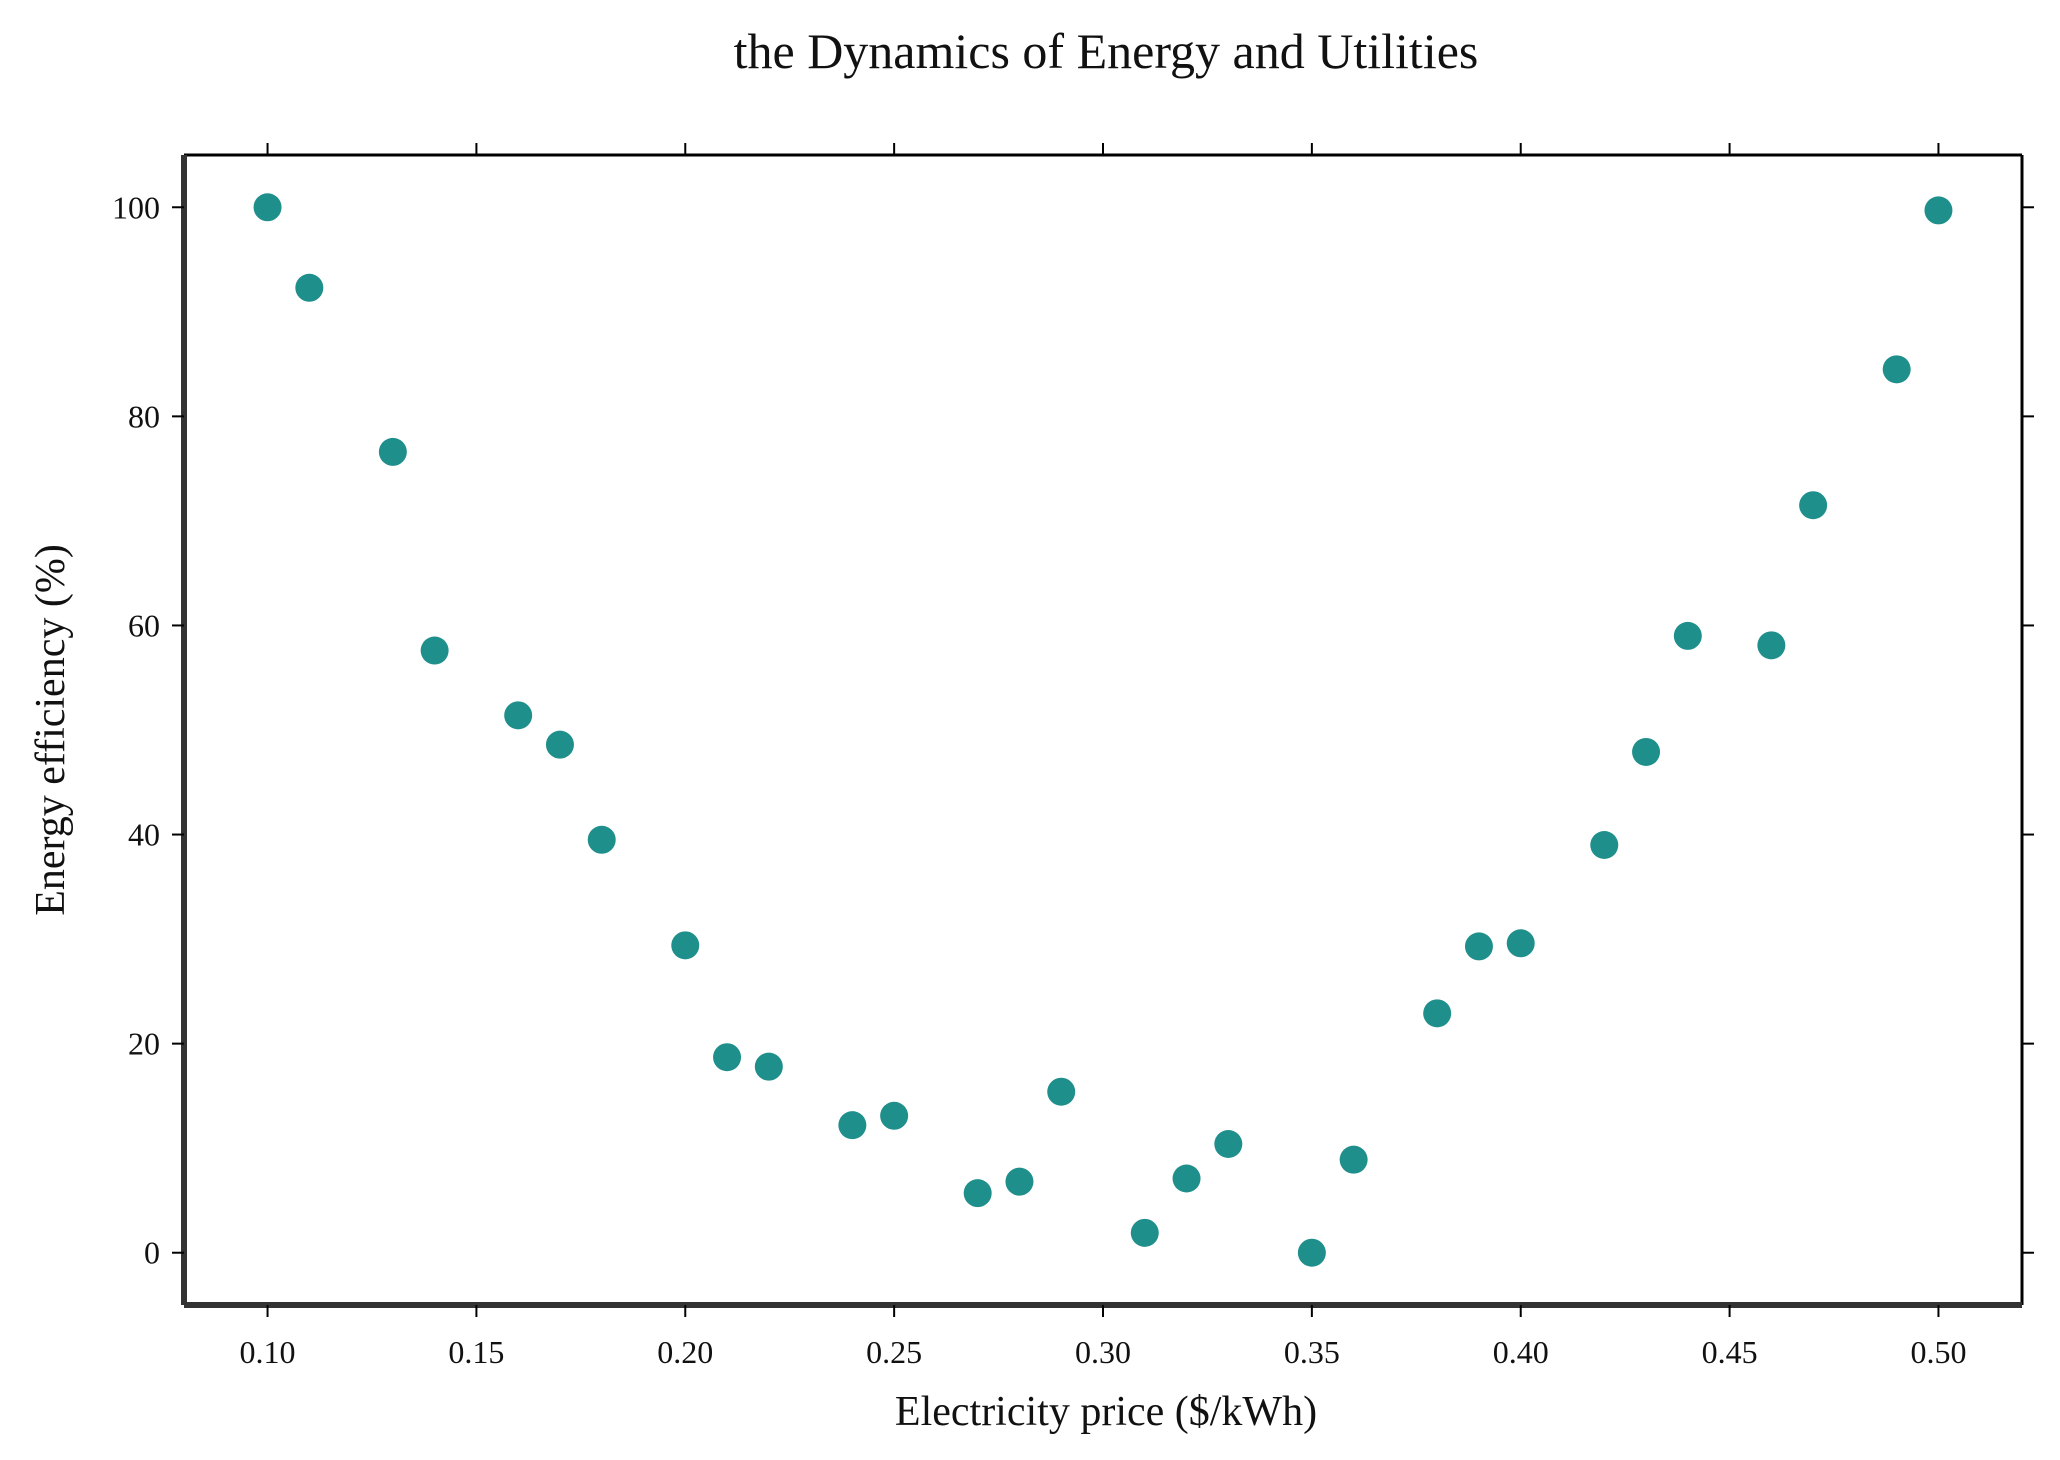 This screenshot has width=2060, height=1460. What do you see at coordinates (51, 730) in the screenshot?
I see `y-axis-label: Energy efficiency (%)` at bounding box center [51, 730].